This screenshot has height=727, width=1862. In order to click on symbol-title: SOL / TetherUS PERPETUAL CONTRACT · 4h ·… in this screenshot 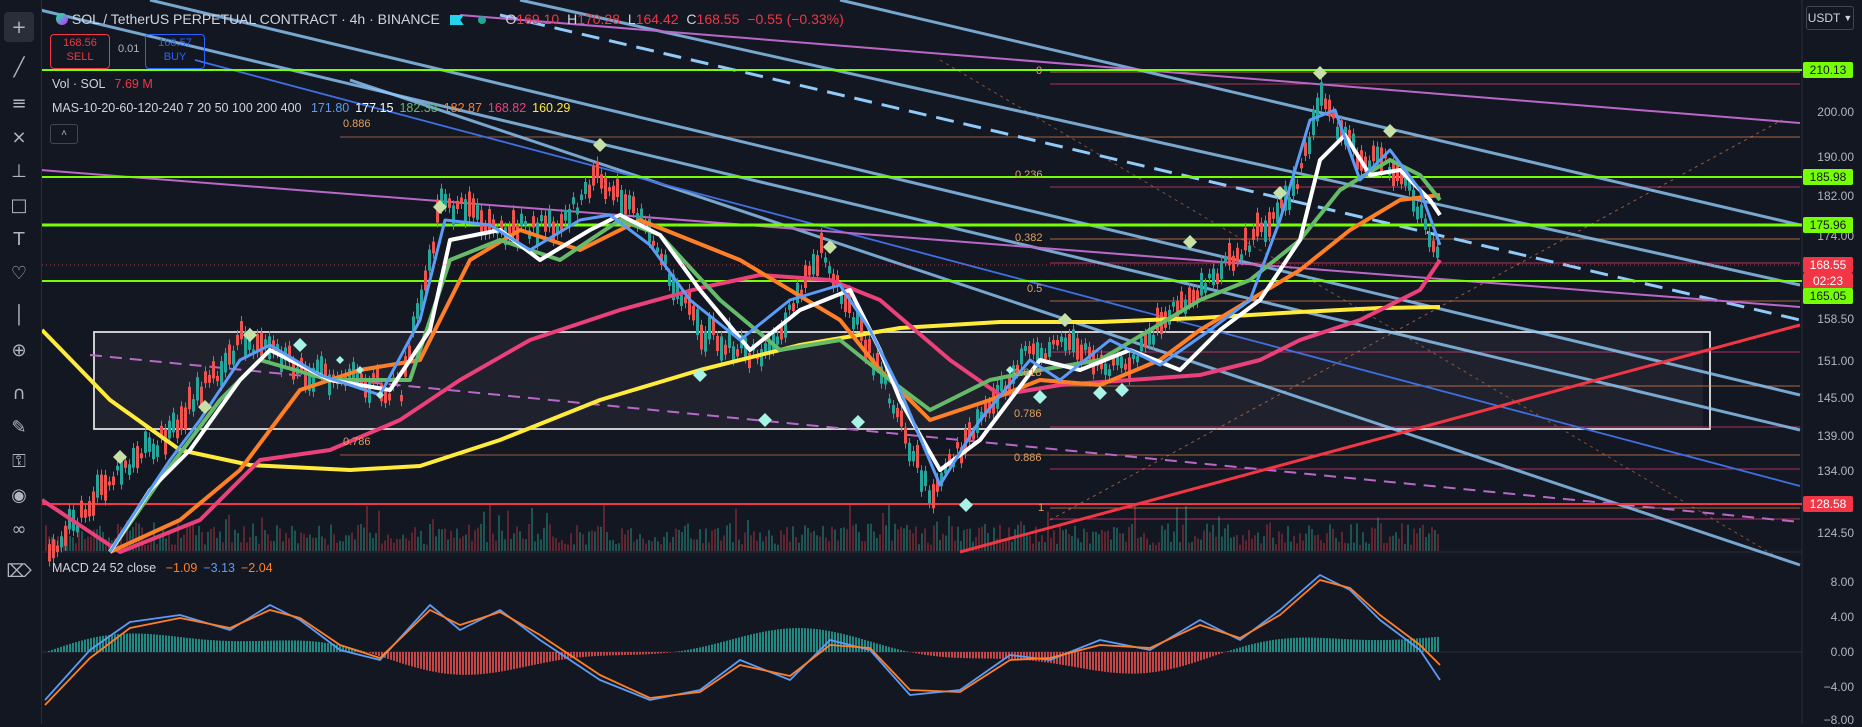, I will do `click(256, 19)`.